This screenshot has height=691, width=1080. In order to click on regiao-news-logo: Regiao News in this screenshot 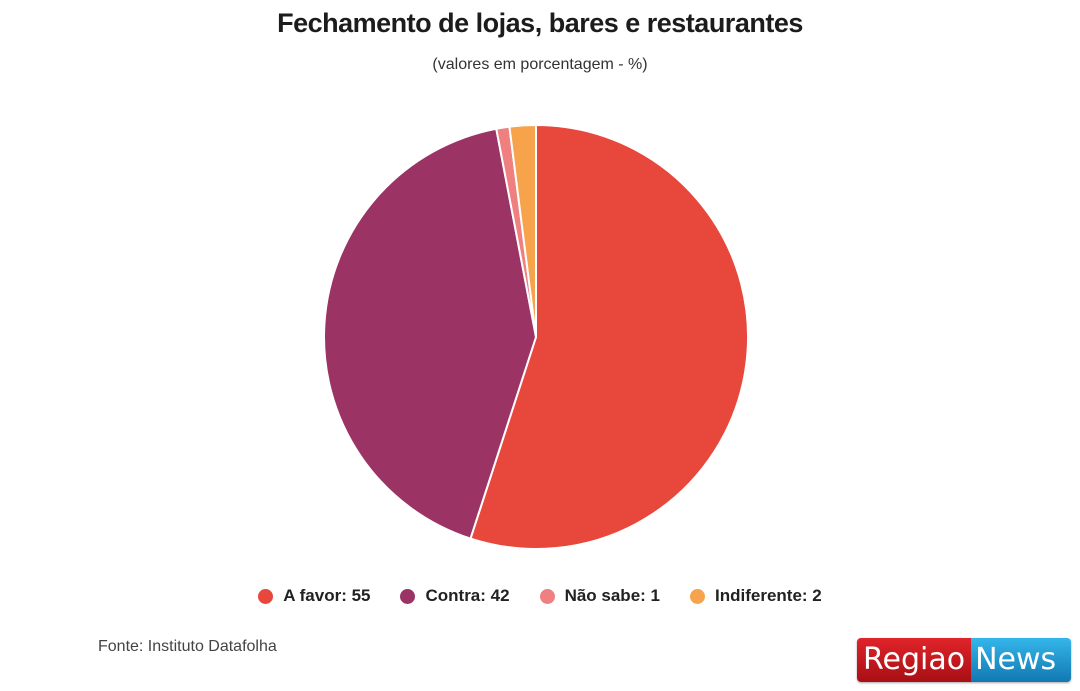, I will do `click(964, 660)`.